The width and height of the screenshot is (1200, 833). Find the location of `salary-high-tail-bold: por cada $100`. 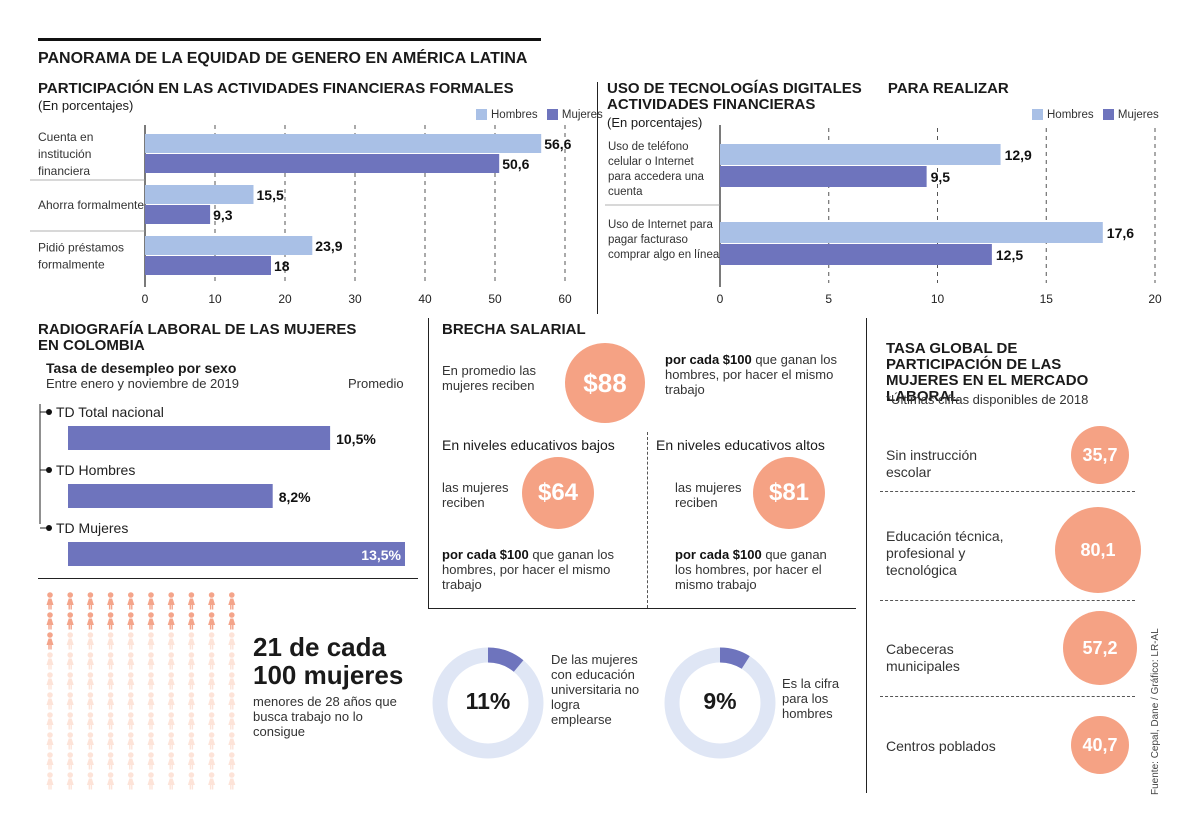

salary-high-tail-bold: por cada $100 is located at coordinates (718, 554).